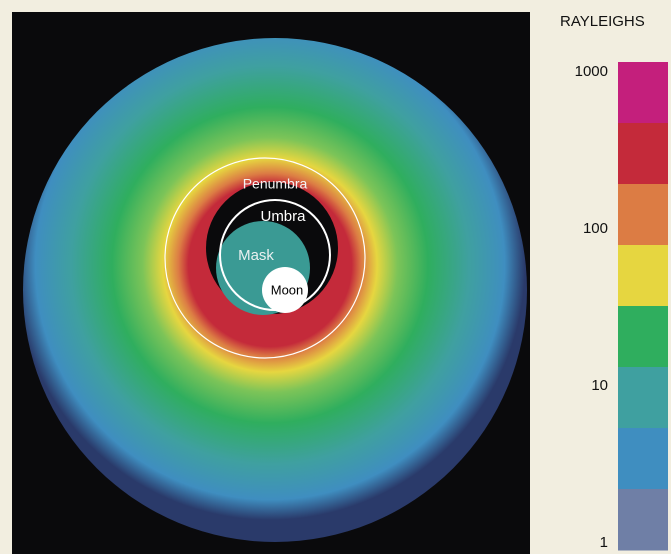  I want to click on colorbar-title: RAYLEIGHS, so click(602, 21).